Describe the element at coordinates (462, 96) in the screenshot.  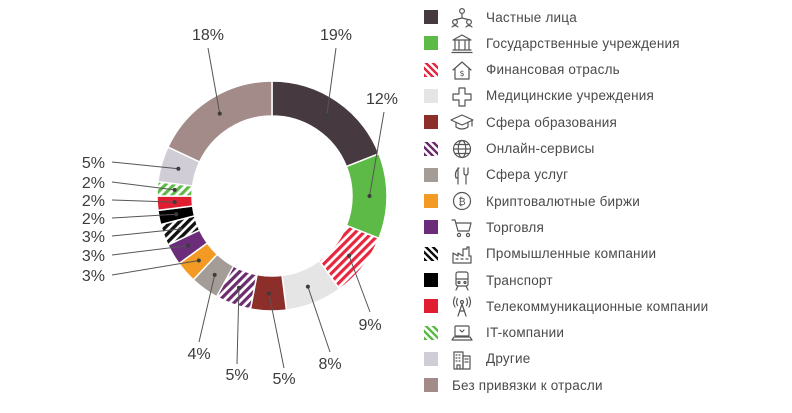
I see `medical-cross-icon` at that location.